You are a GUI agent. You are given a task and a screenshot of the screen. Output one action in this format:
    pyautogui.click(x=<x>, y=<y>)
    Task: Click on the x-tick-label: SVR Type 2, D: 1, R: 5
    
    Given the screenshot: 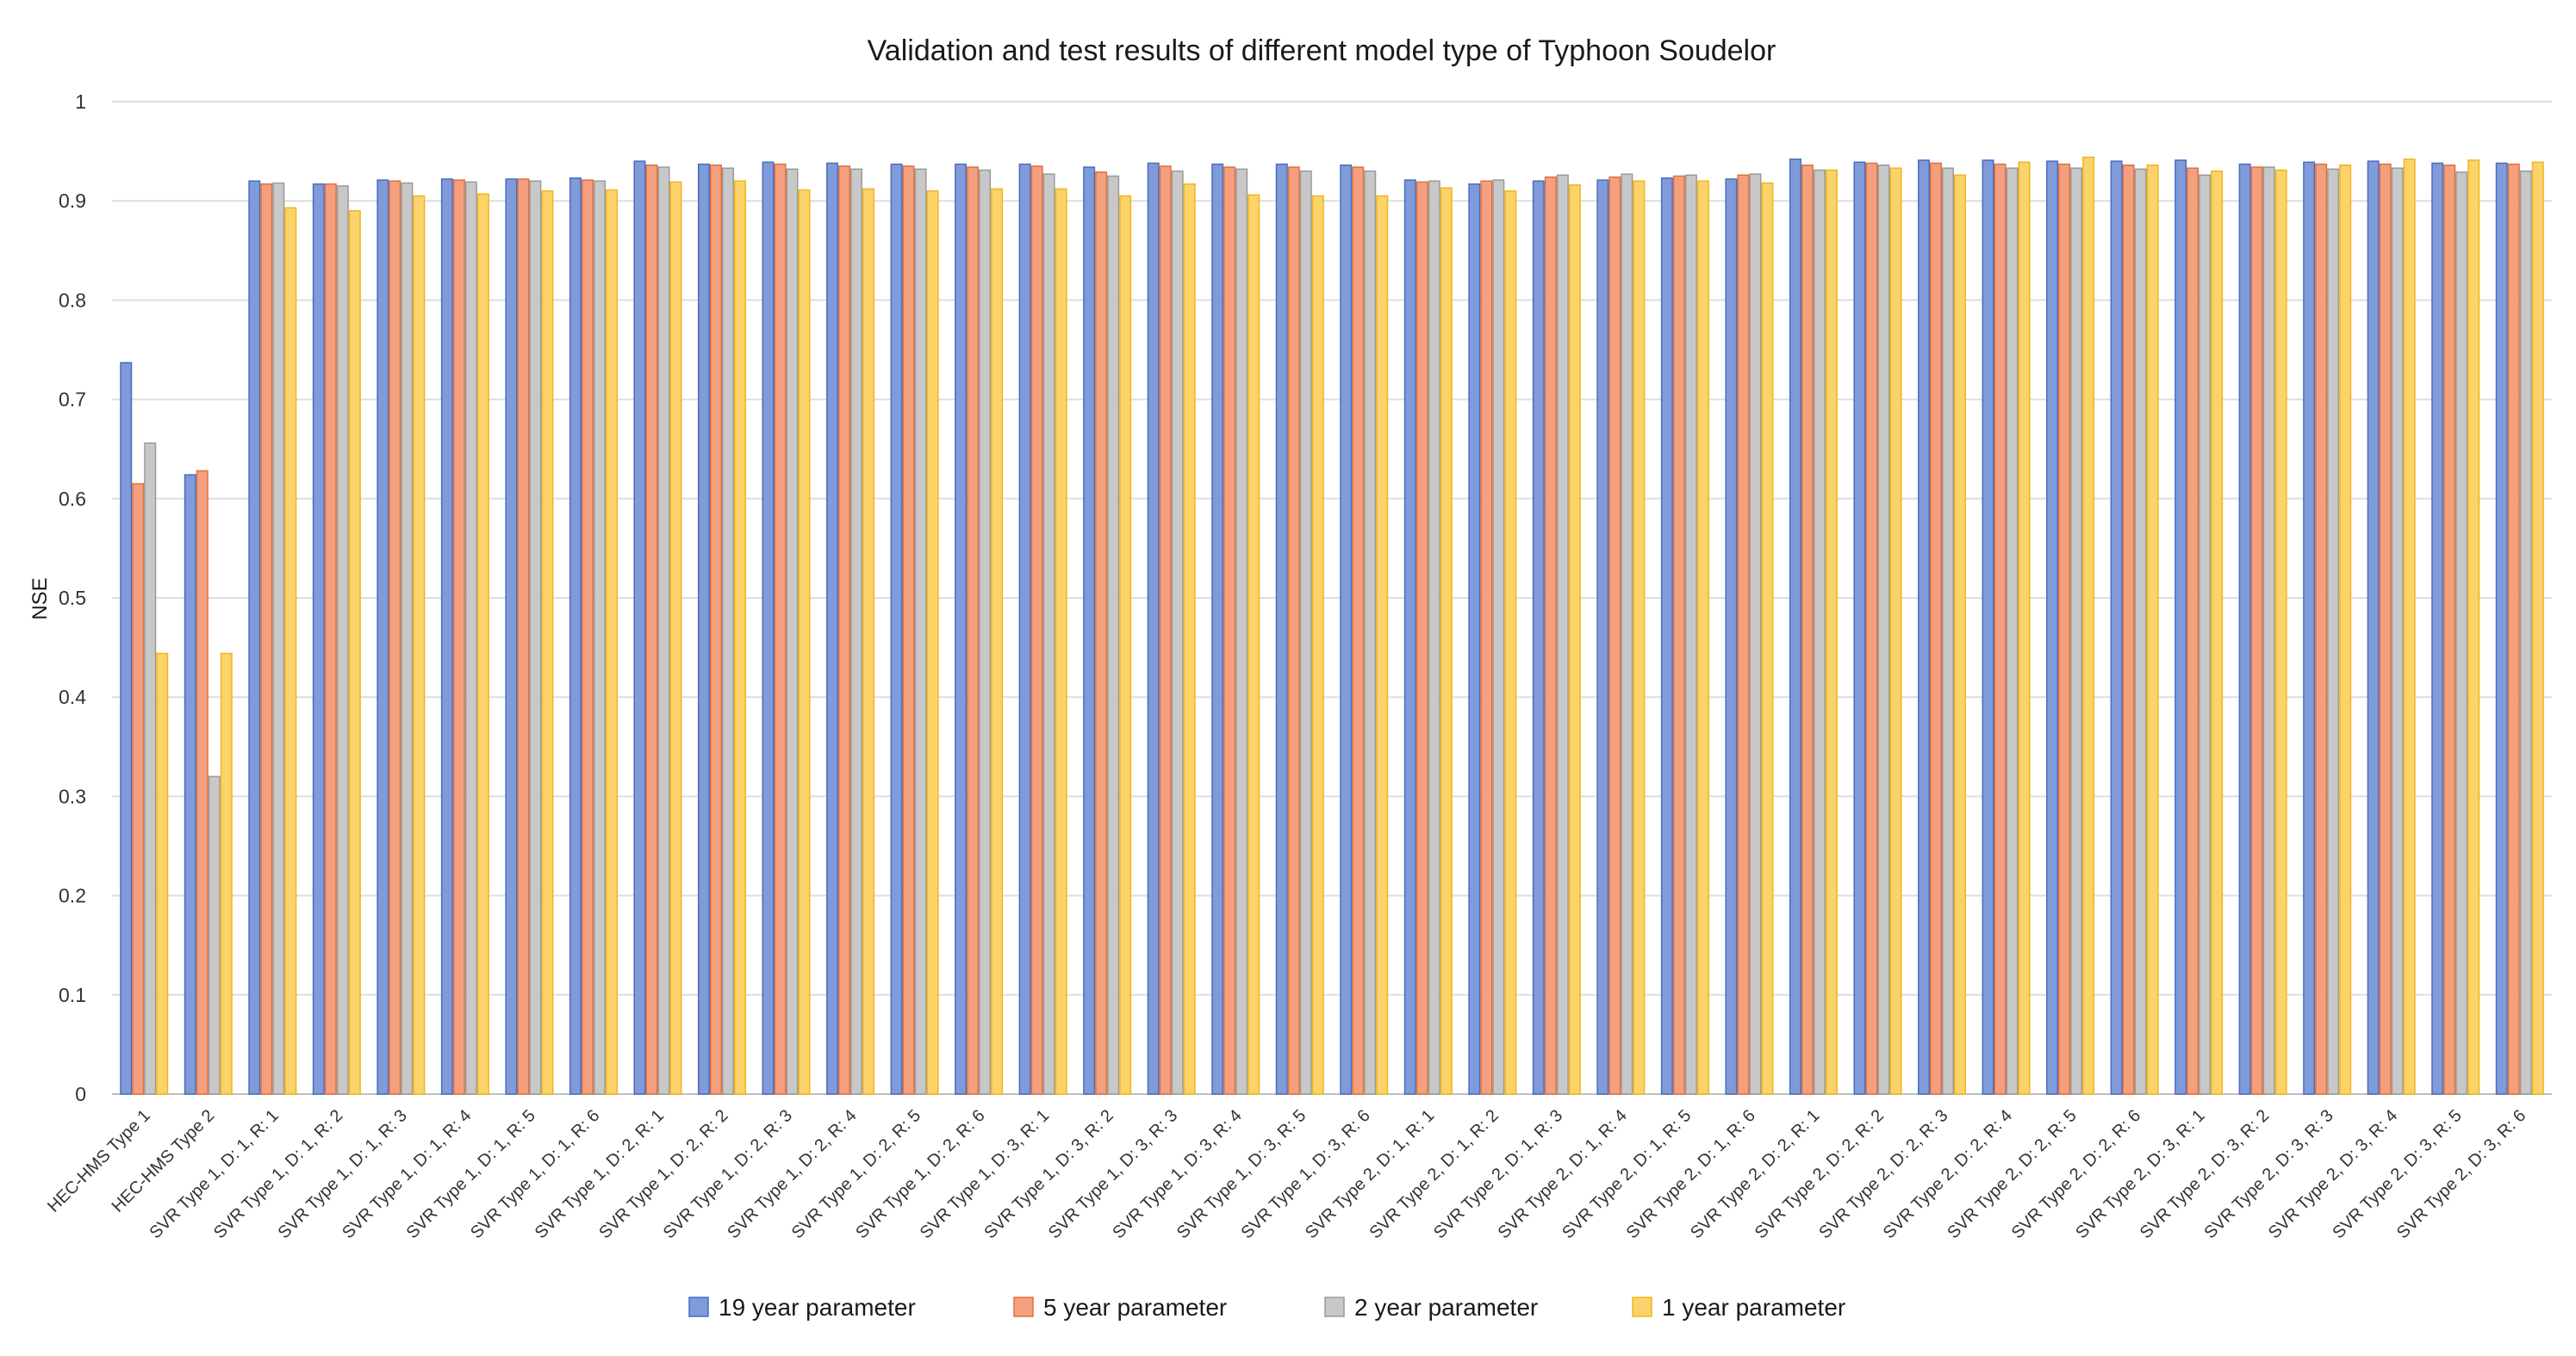 What is the action you would take?
    pyautogui.click(x=1627, y=1174)
    